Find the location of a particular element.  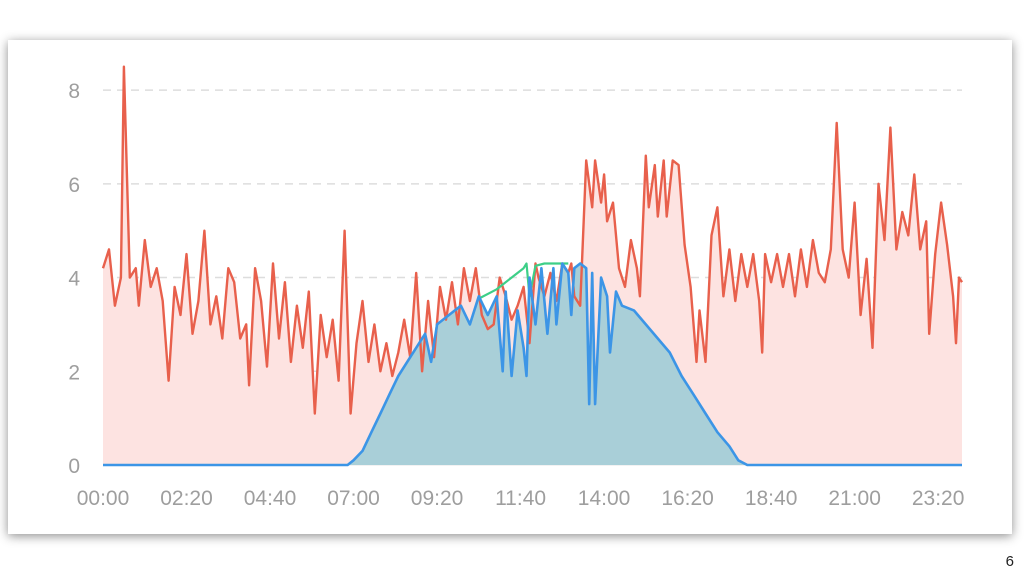

y-tick-label: 4 is located at coordinates (74, 279).